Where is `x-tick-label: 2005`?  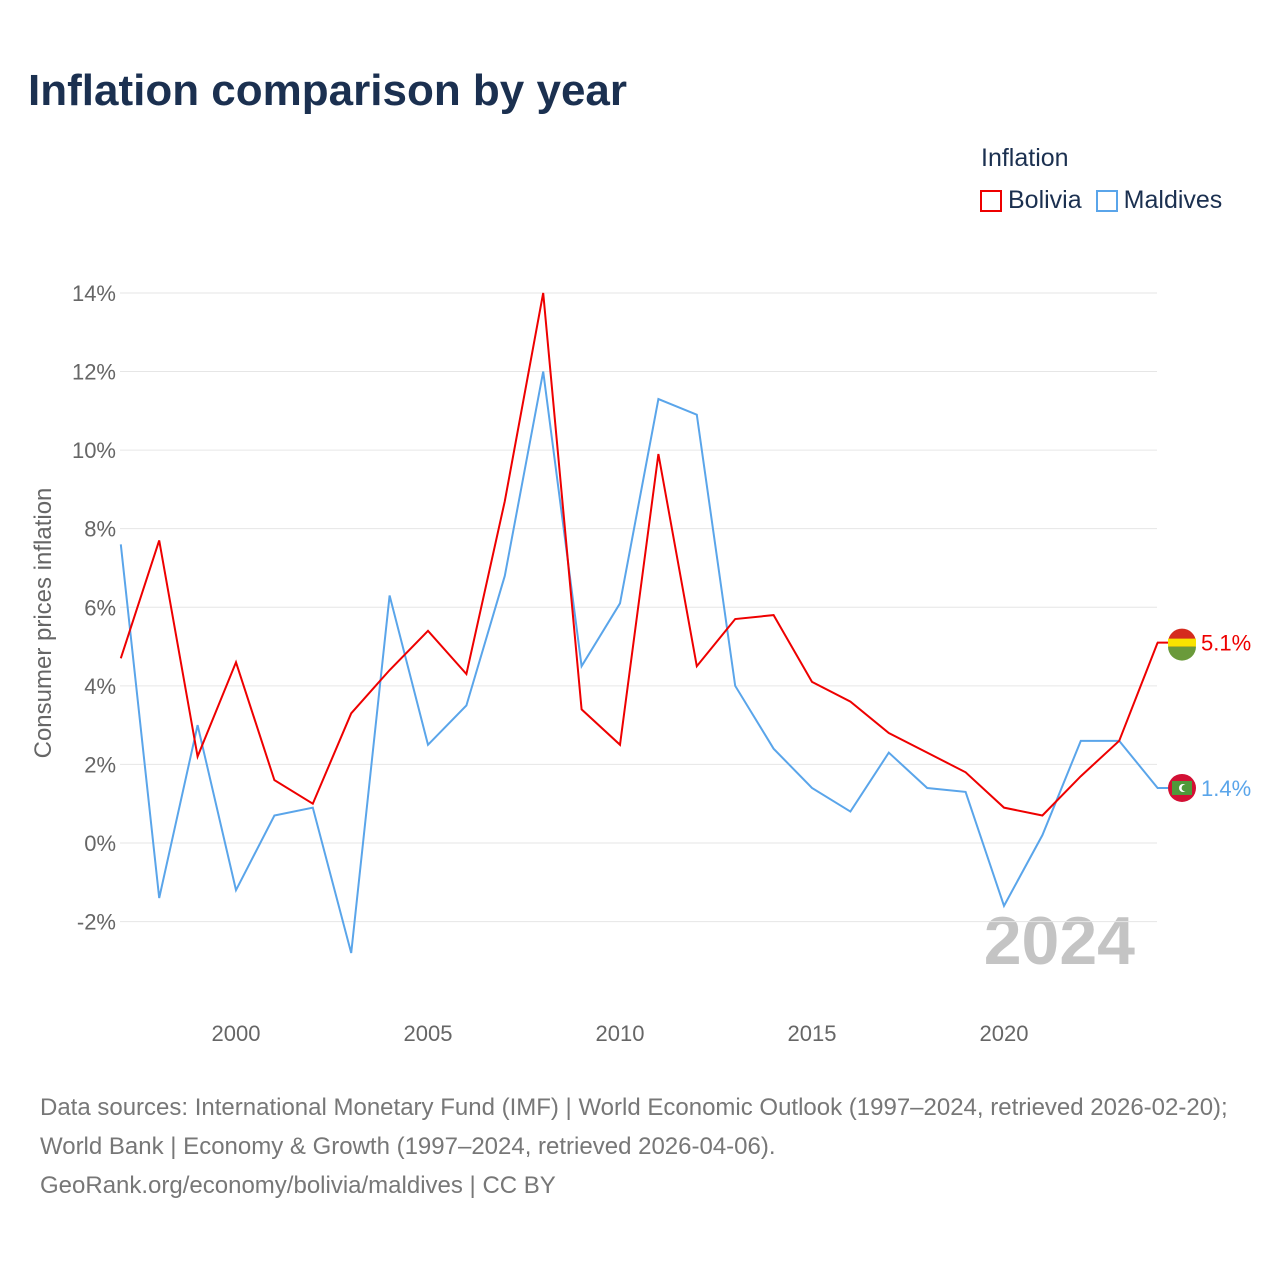 x-tick-label: 2005 is located at coordinates (428, 1033).